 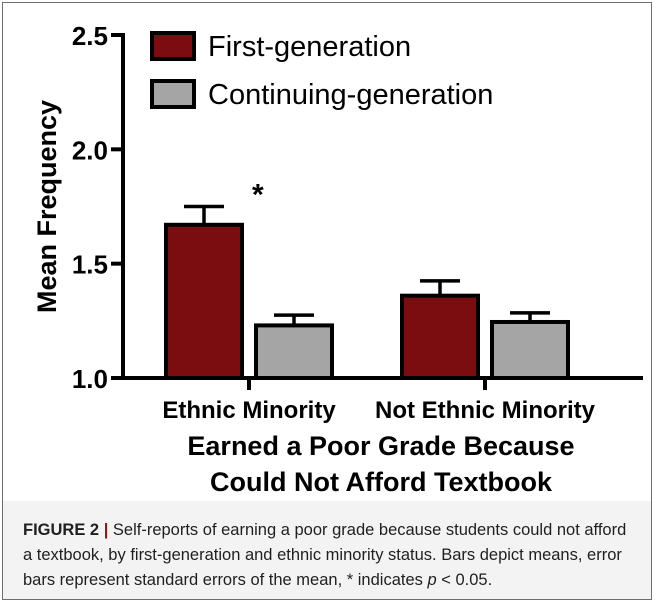 What do you see at coordinates (258, 195) in the screenshot?
I see `significance-star: *` at bounding box center [258, 195].